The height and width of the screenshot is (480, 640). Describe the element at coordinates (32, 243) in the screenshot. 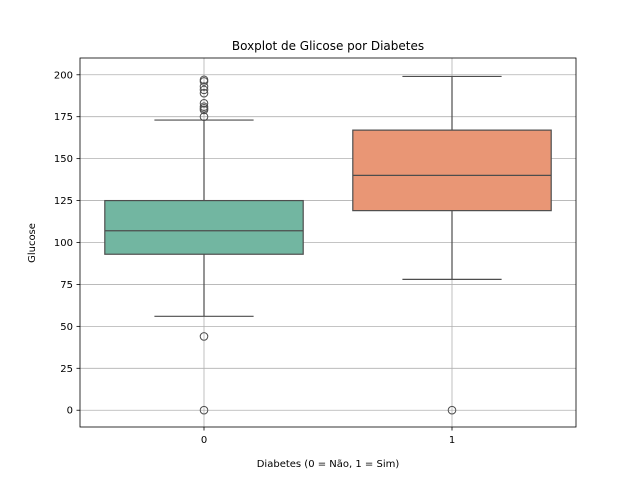

I see `y-axis-label: Glucose` at that location.